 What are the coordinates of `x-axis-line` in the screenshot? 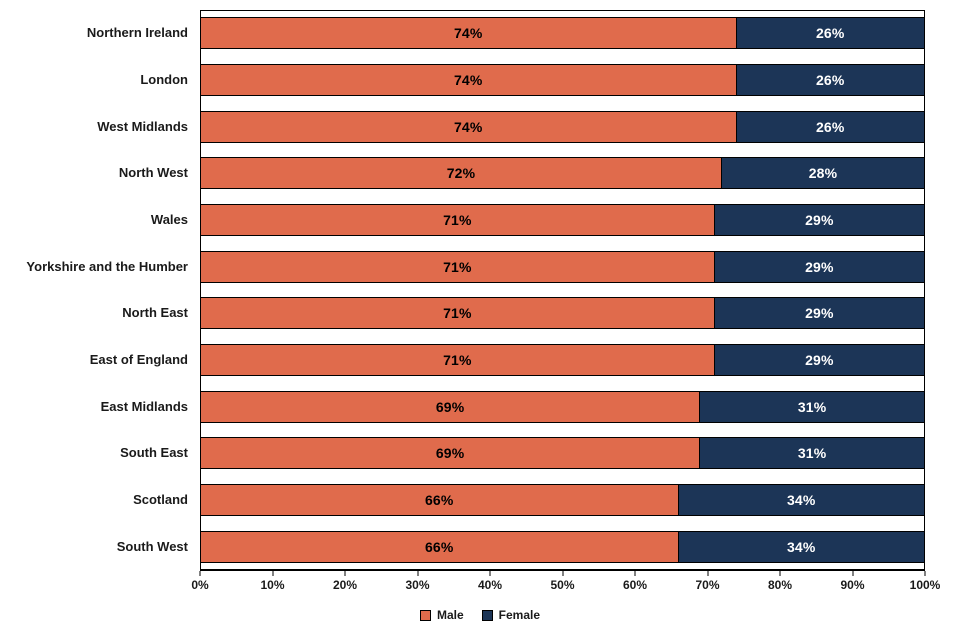 It's located at (562, 573).